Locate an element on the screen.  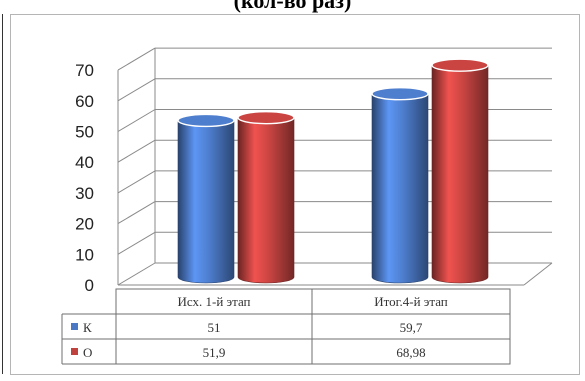
floor-right-edge is located at coordinates (538, 274).